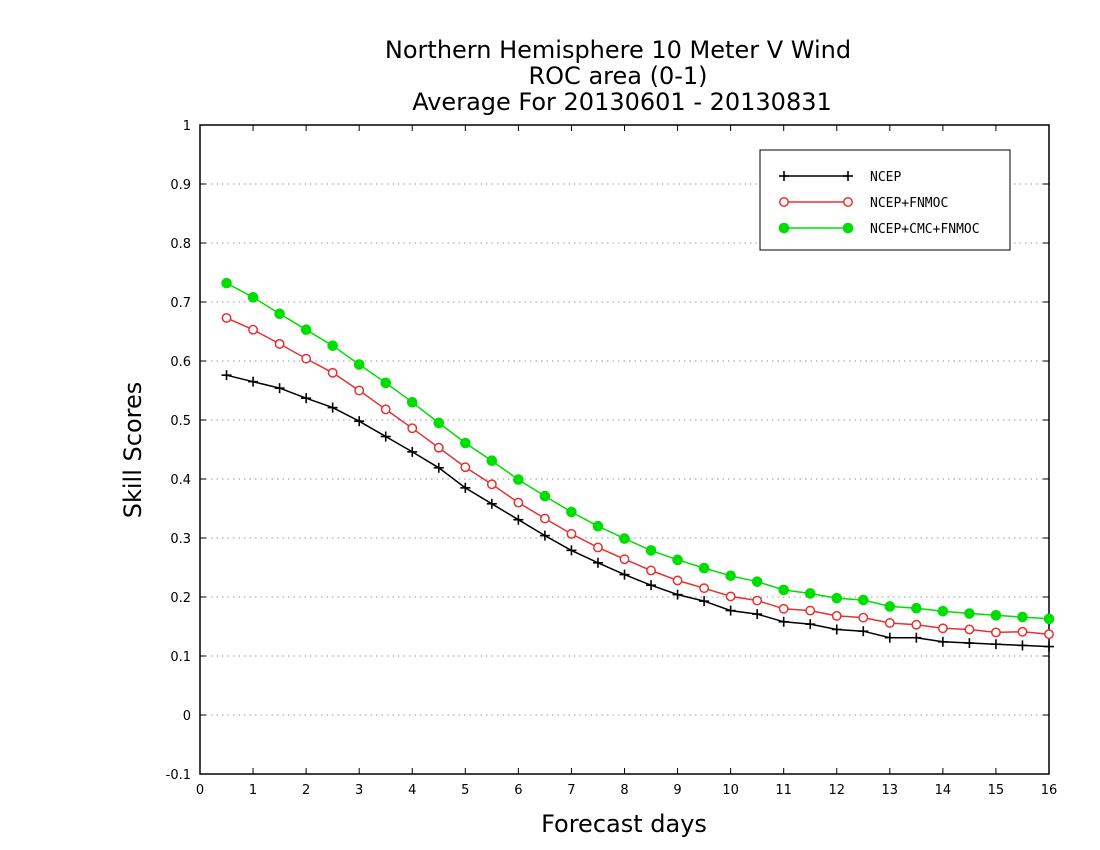  What do you see at coordinates (180, 421) in the screenshot?
I see `y-tick-label: 0.5` at bounding box center [180, 421].